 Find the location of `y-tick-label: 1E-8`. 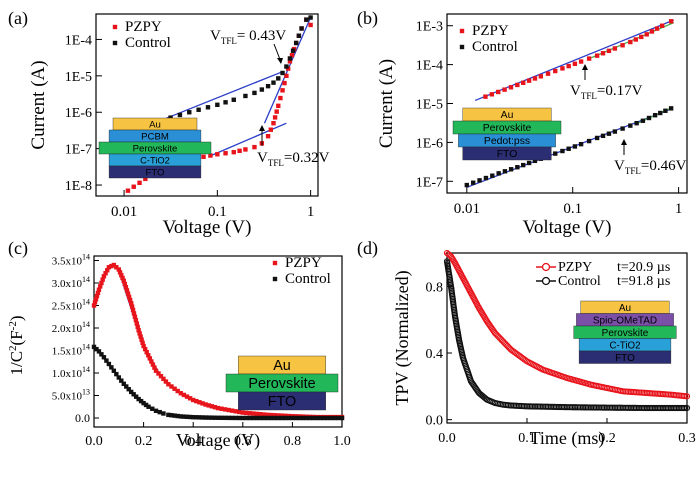

y-tick-label: 1E-8 is located at coordinates (78, 186).